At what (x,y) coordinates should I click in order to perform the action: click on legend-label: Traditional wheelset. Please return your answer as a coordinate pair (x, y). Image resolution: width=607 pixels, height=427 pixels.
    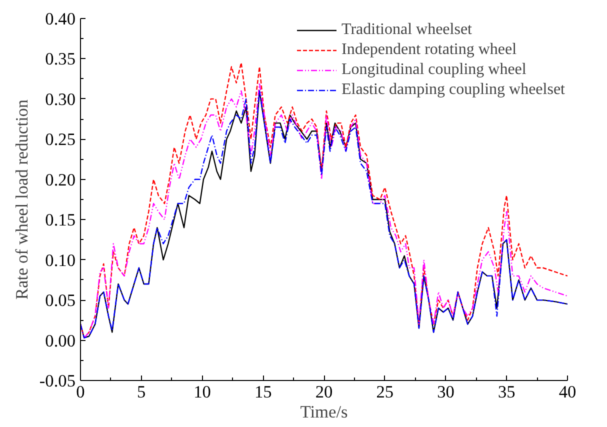
    Looking at the image, I should click on (407, 30).